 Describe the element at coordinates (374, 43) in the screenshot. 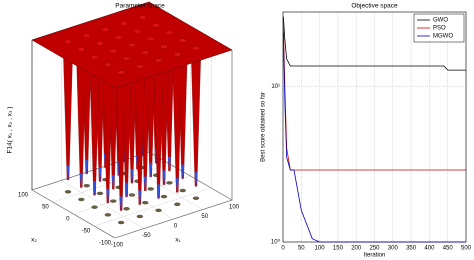

I see `series-line` at that location.